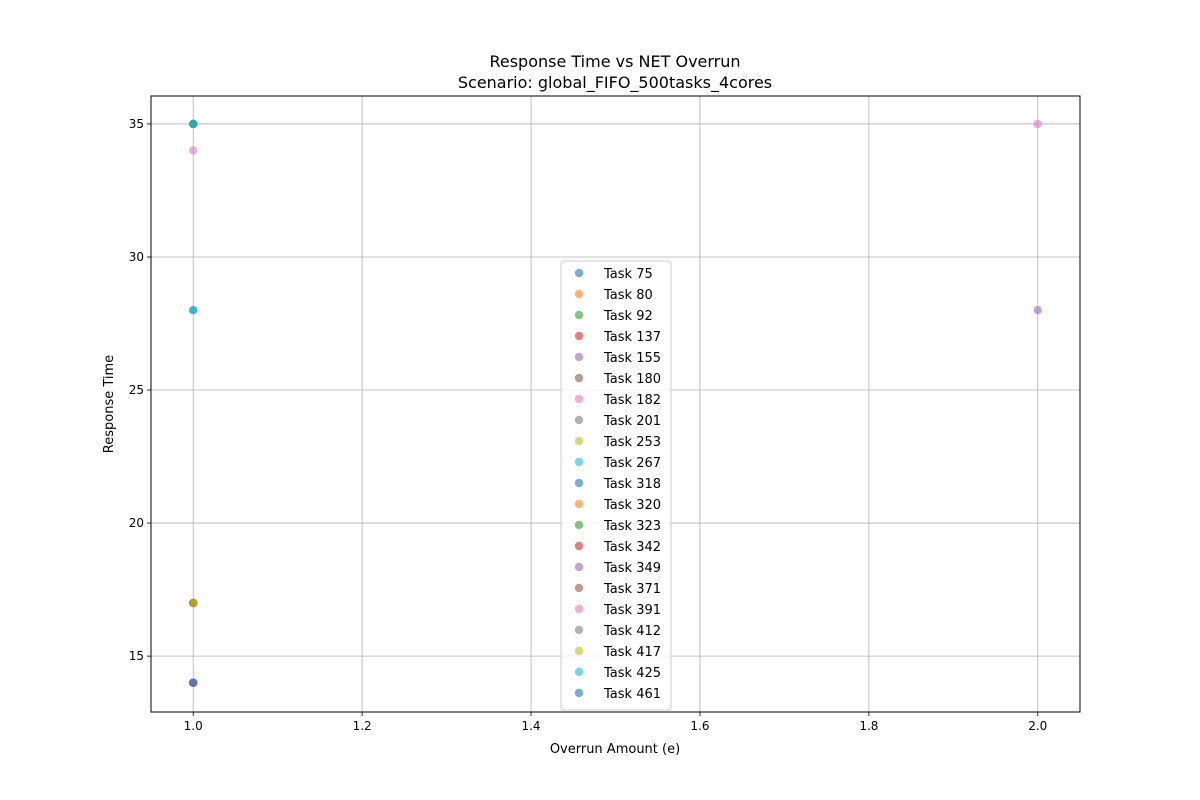 This screenshot has width=1200, height=800. Describe the element at coordinates (628, 316) in the screenshot. I see `legend-label: Task 92` at that location.